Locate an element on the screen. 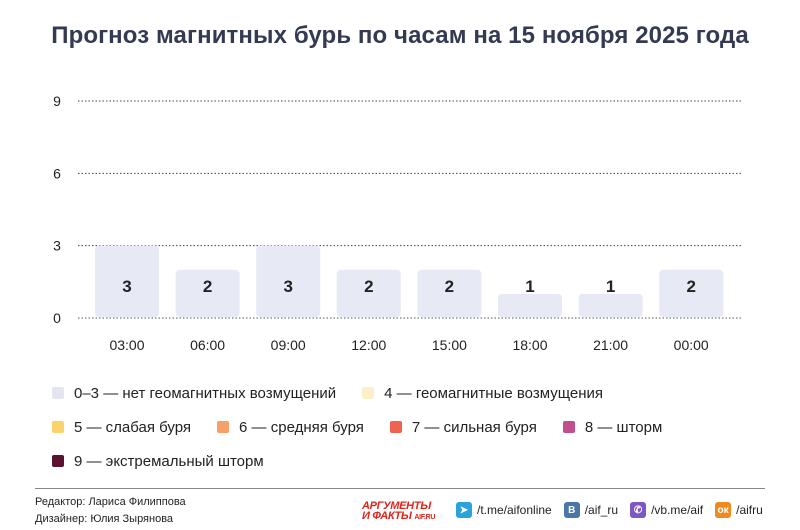 The width and height of the screenshot is (800, 530). legend-item-storm: 8 — шторм is located at coordinates (612, 427).